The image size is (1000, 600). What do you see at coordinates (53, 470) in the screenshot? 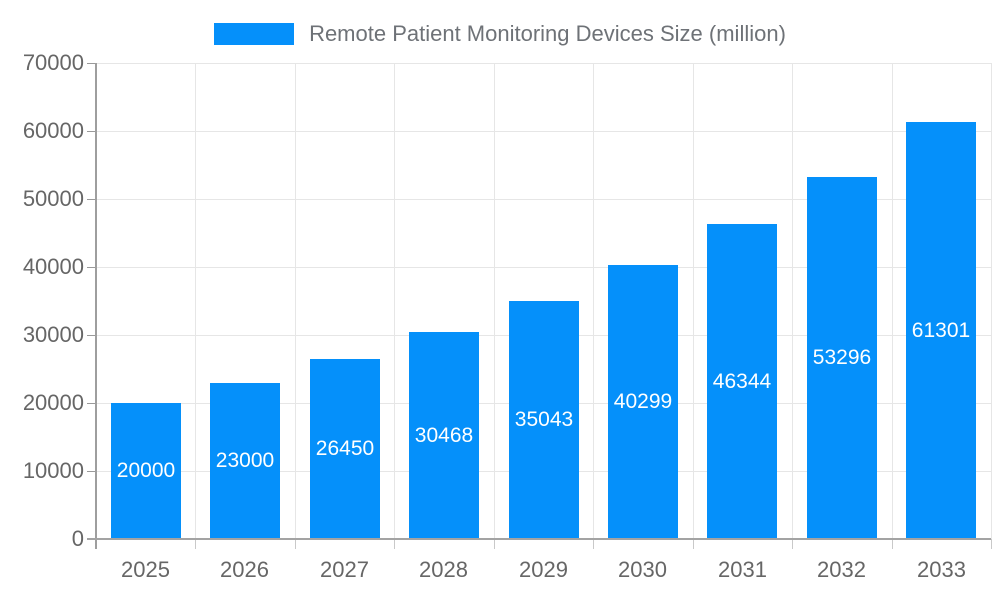
I see `y-tick-label: 10000` at bounding box center [53, 470].